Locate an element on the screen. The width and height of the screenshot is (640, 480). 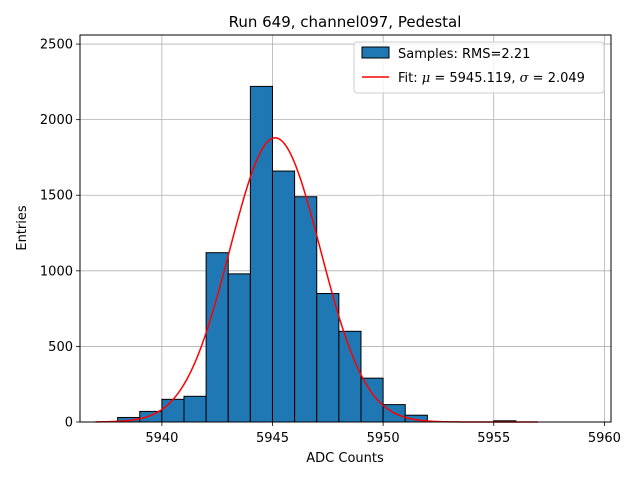
legend-box is located at coordinates (479, 67).